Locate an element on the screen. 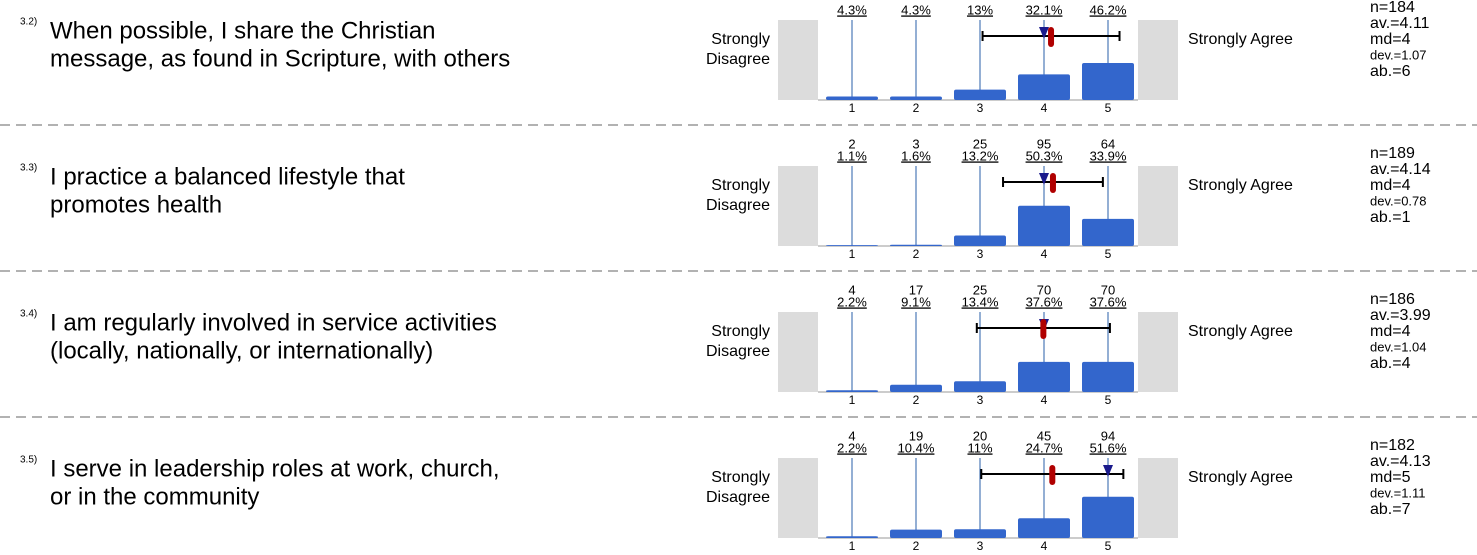 The height and width of the screenshot is (555, 1477). stat-n: n=189 is located at coordinates (1392, 153).